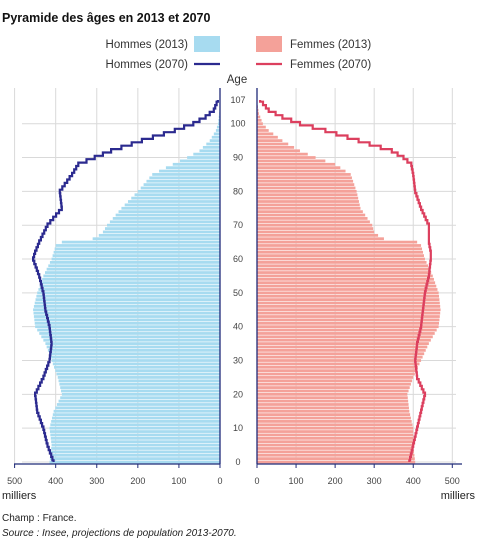 This screenshot has height=553, width=483. I want to click on x-tick-label: 400, so click(413, 481).